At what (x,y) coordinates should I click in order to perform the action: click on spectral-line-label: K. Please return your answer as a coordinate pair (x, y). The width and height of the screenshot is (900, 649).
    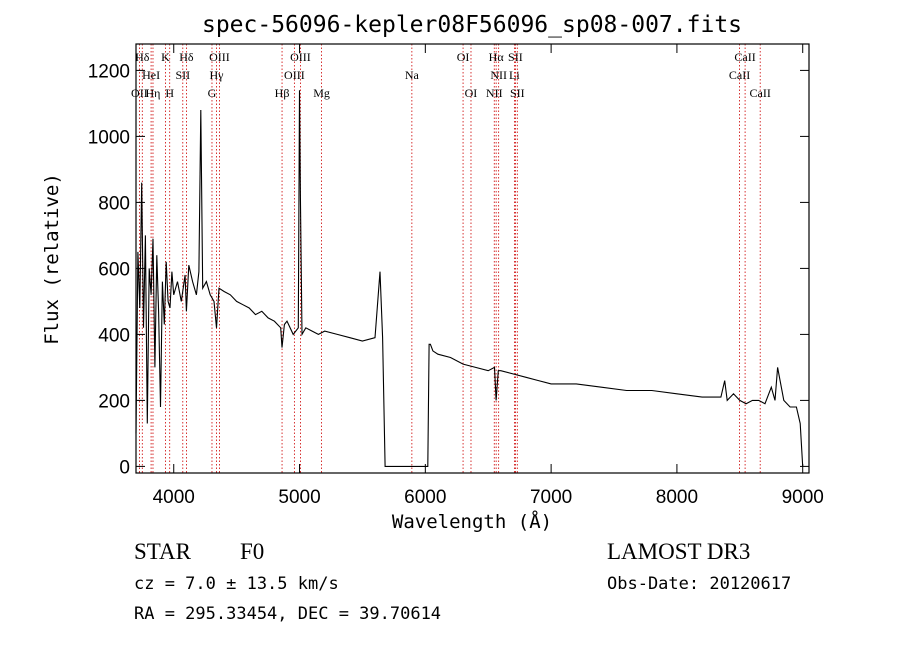
    Looking at the image, I should click on (165, 57).